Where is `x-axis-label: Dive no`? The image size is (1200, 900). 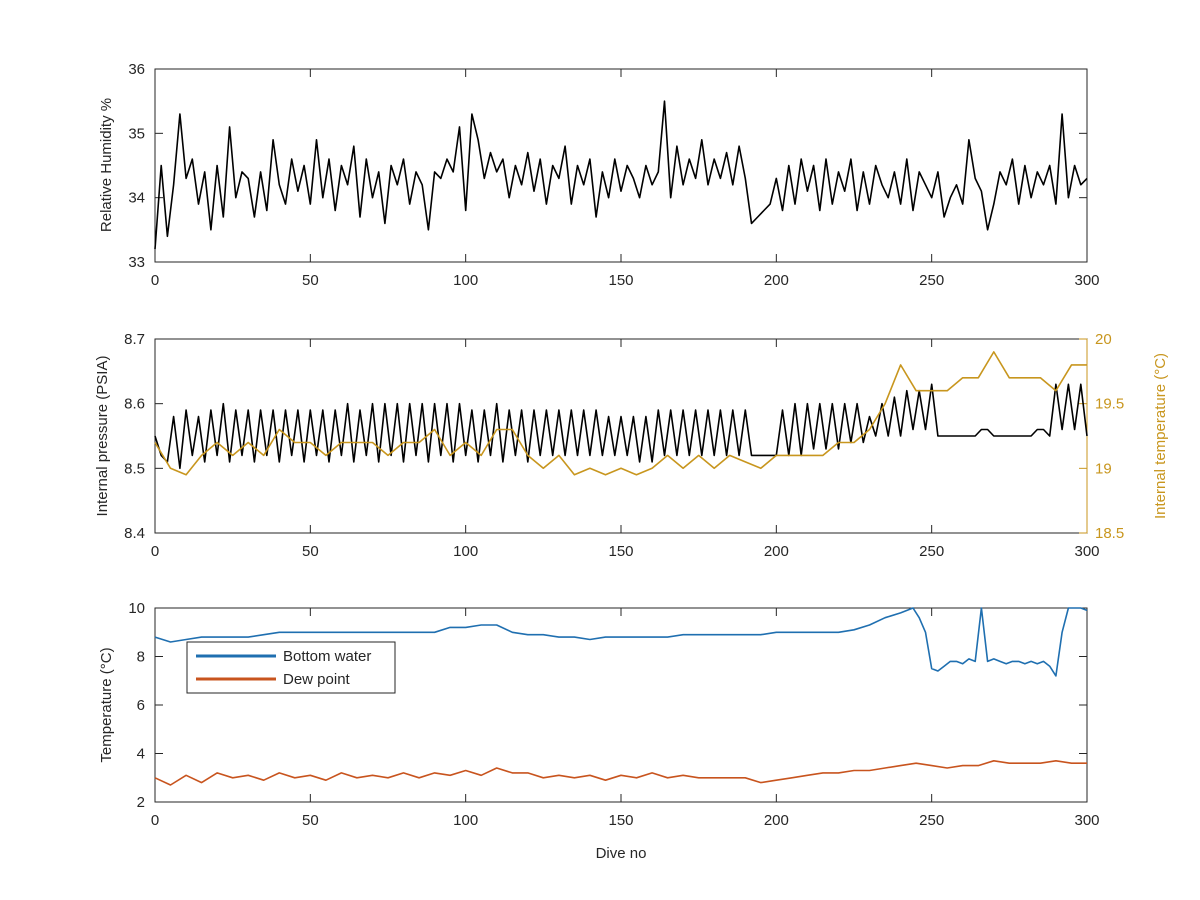 x-axis-label: Dive no is located at coordinates (621, 853).